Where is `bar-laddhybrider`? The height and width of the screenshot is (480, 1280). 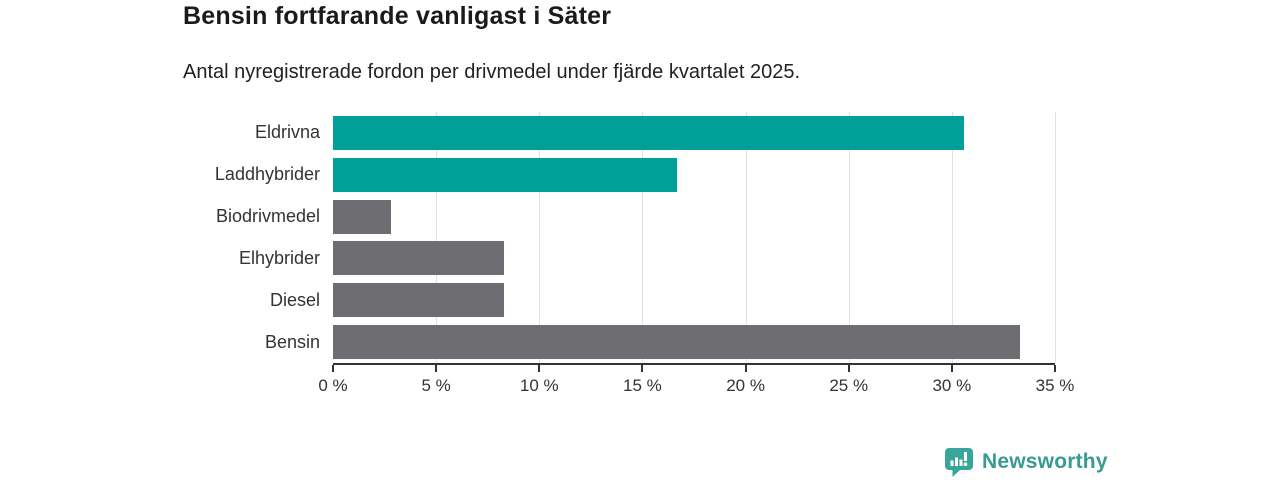
bar-laddhybrider is located at coordinates (505, 174).